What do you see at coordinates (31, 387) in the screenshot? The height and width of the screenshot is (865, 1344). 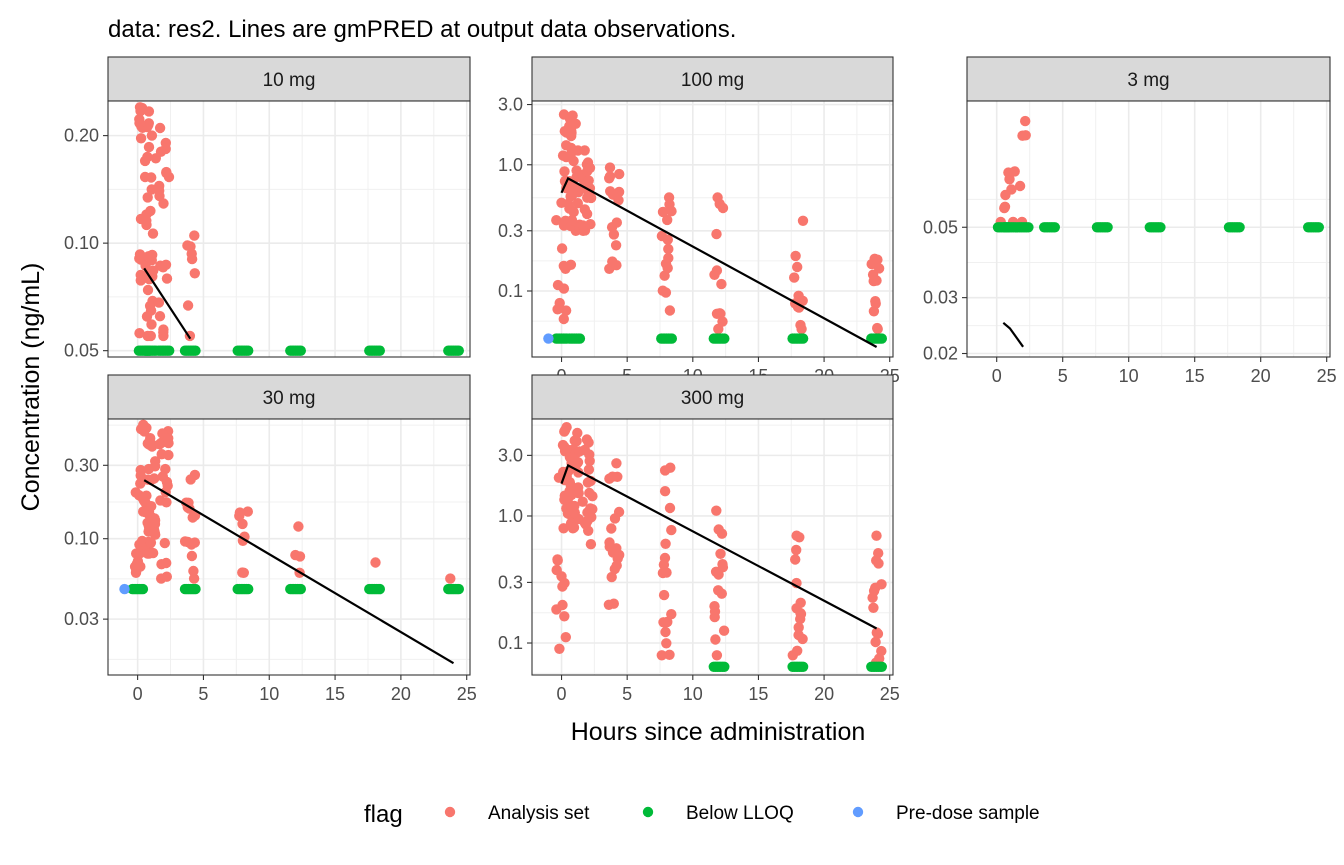 I see `y-axis-title: Concentration (ng/mL)` at bounding box center [31, 387].